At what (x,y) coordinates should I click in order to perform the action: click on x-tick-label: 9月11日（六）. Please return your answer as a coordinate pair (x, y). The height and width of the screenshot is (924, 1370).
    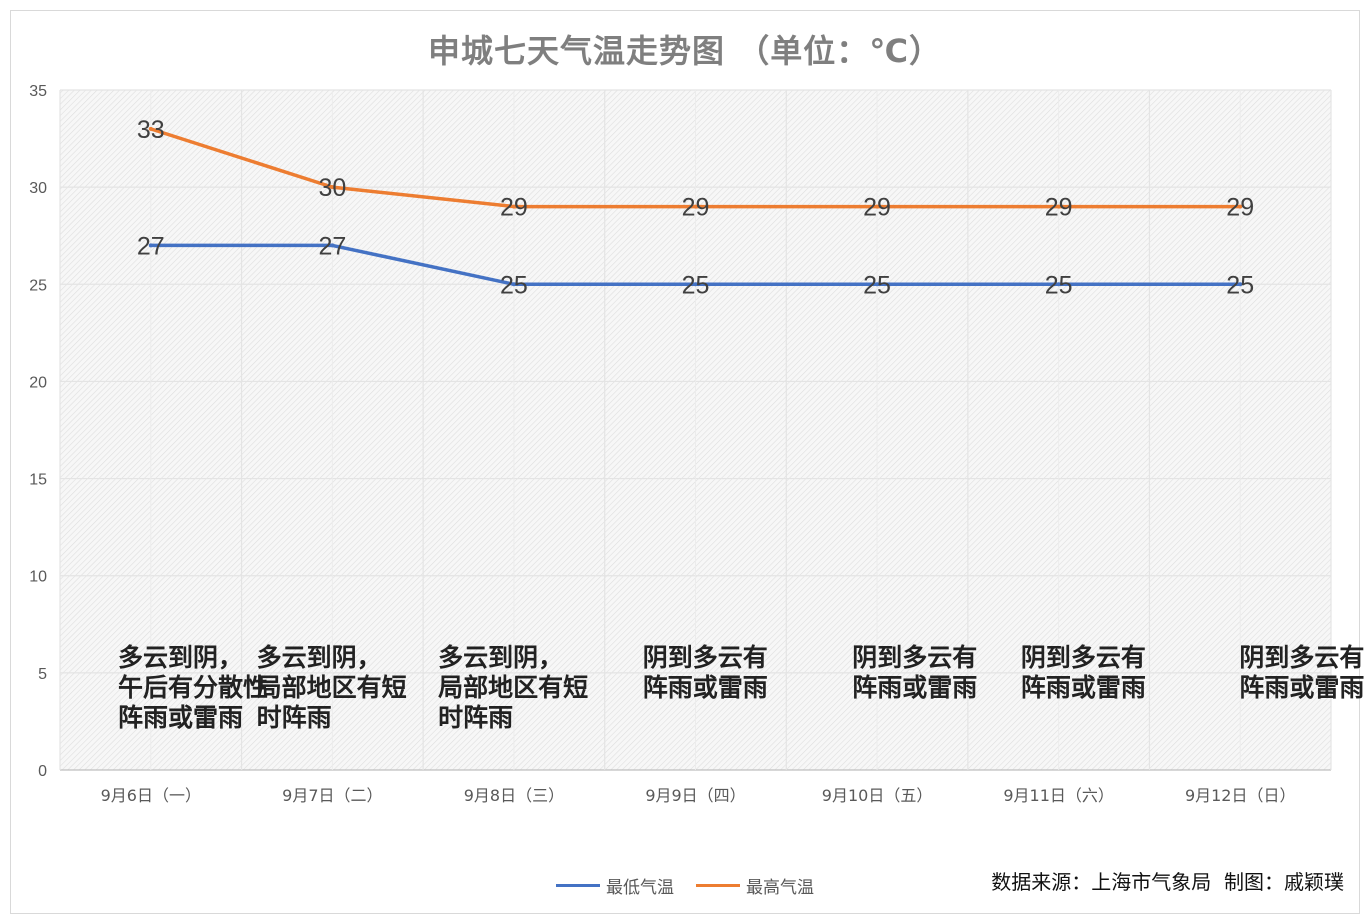
    Looking at the image, I should click on (1058, 795).